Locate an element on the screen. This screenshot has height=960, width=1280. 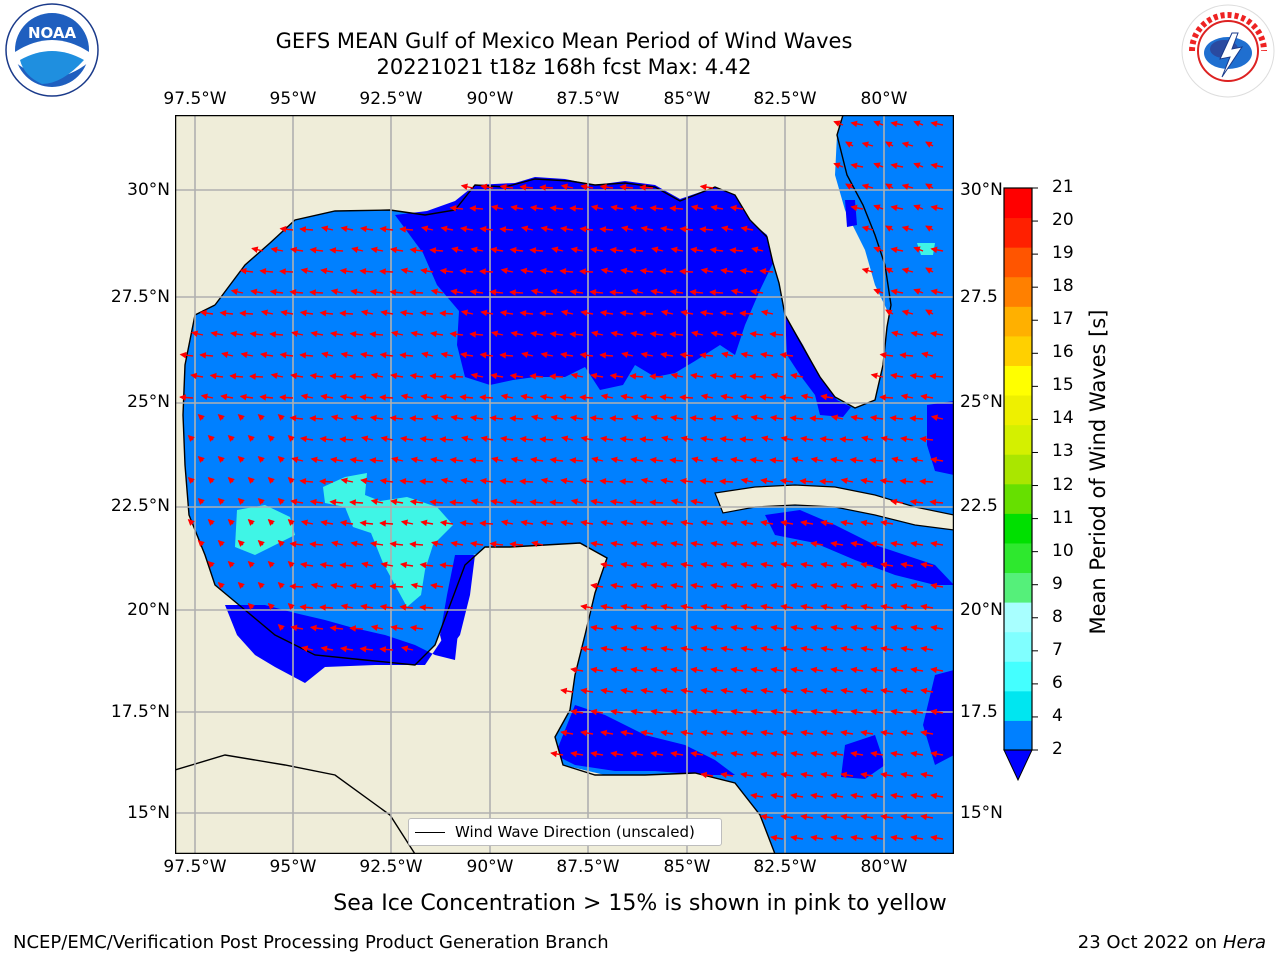
lon-tick: 85°W is located at coordinates (687, 99).